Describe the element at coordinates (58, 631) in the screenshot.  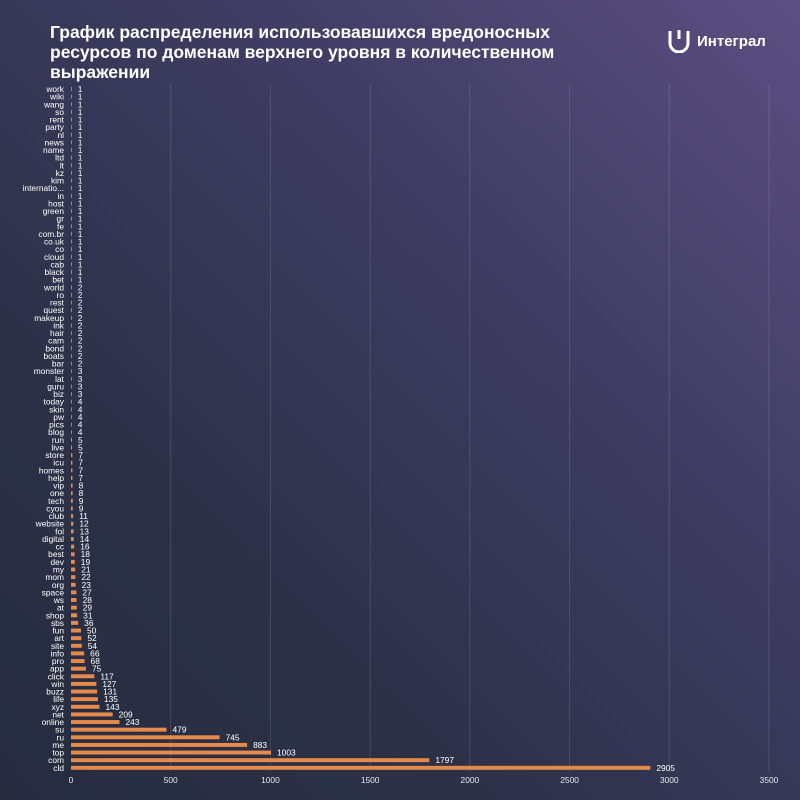
I see `category-label: fun` at that location.